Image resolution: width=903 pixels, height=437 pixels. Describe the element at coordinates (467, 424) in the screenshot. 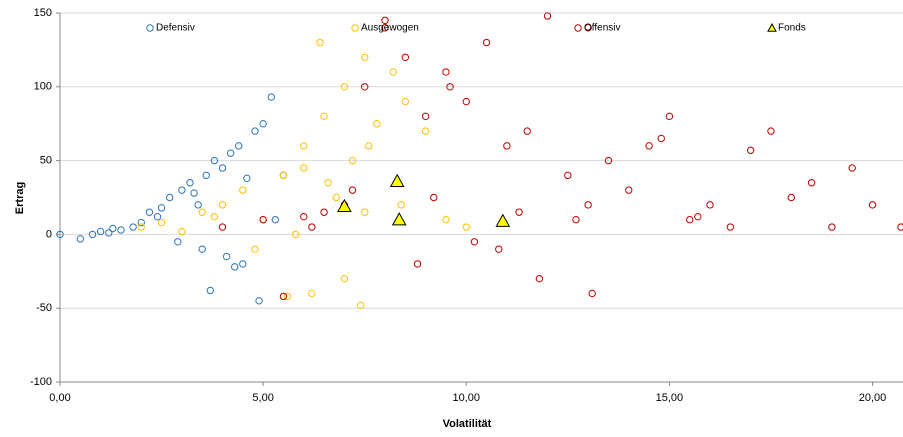

I see `x-axis-title: Volatilität` at that location.